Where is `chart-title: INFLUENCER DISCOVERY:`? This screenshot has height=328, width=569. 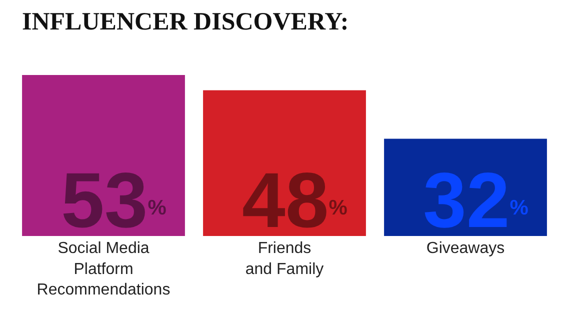
chart-title: INFLUENCER DISCOVERY: is located at coordinates (185, 22).